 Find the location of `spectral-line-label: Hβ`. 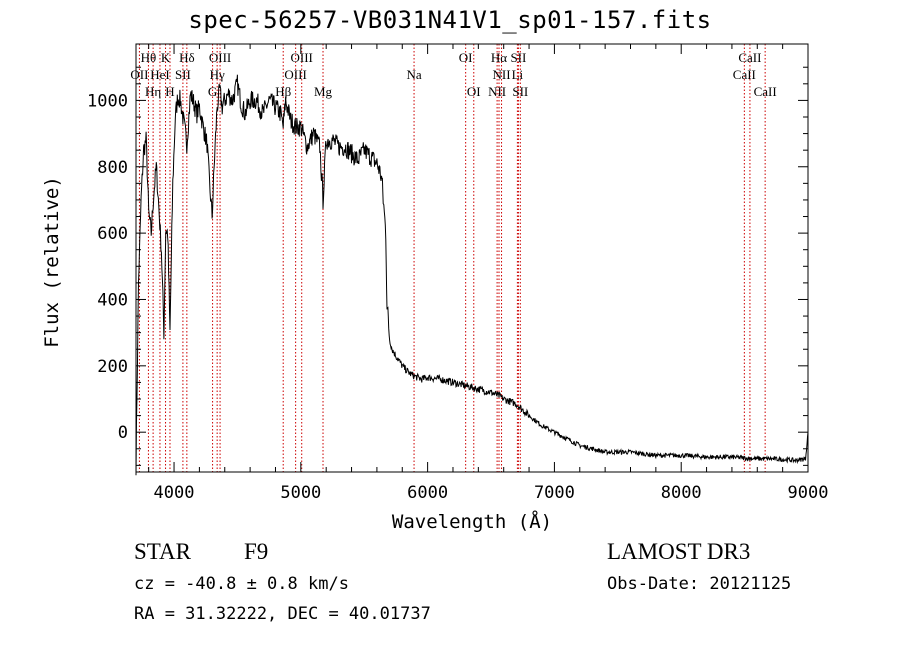

spectral-line-label: Hβ is located at coordinates (283, 91).